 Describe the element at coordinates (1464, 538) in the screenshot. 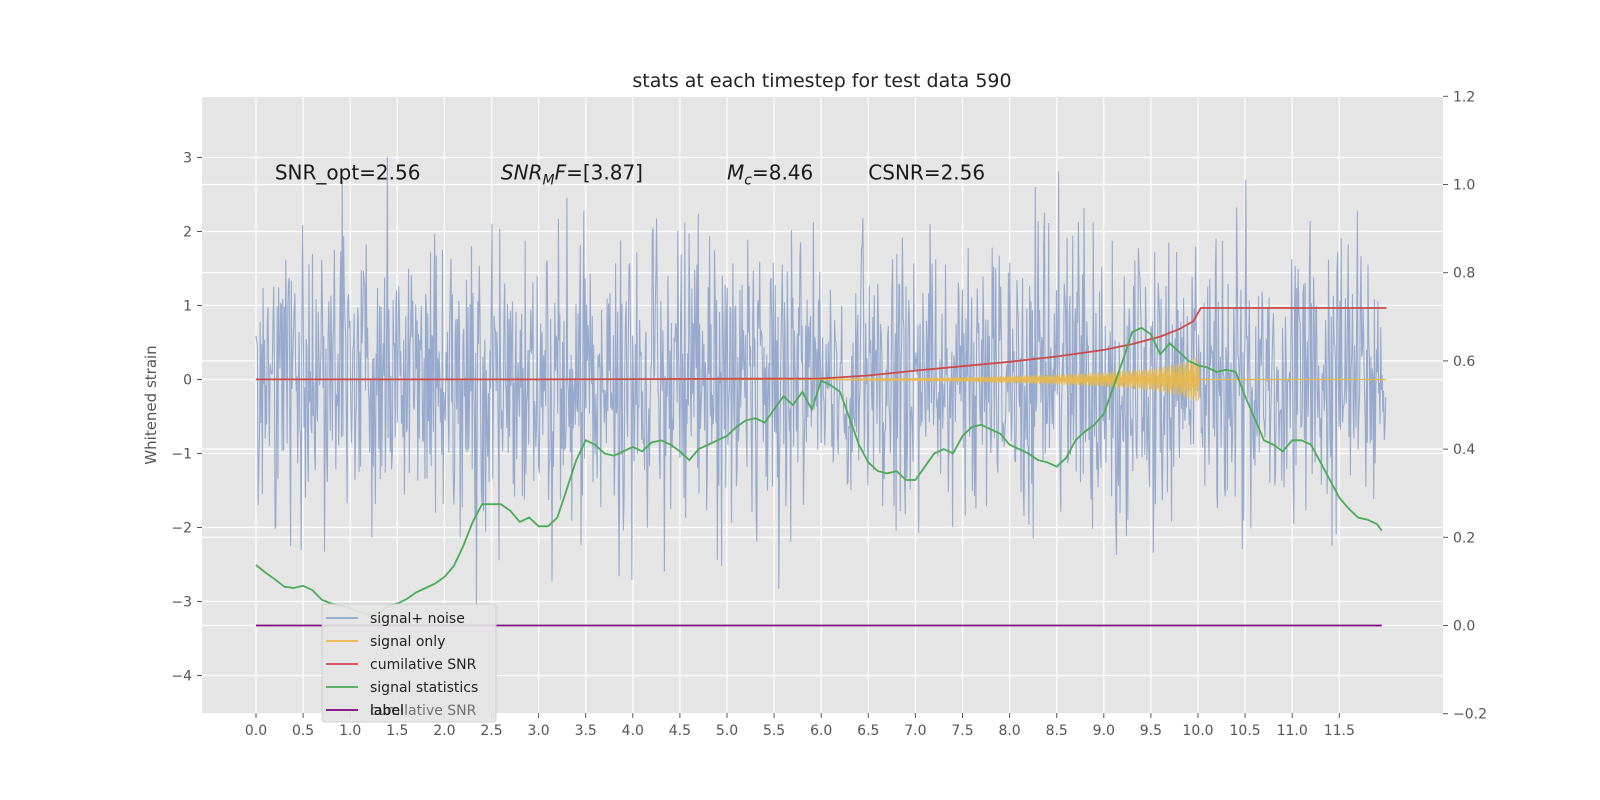

I see `y2-tick-label: 0.2` at that location.